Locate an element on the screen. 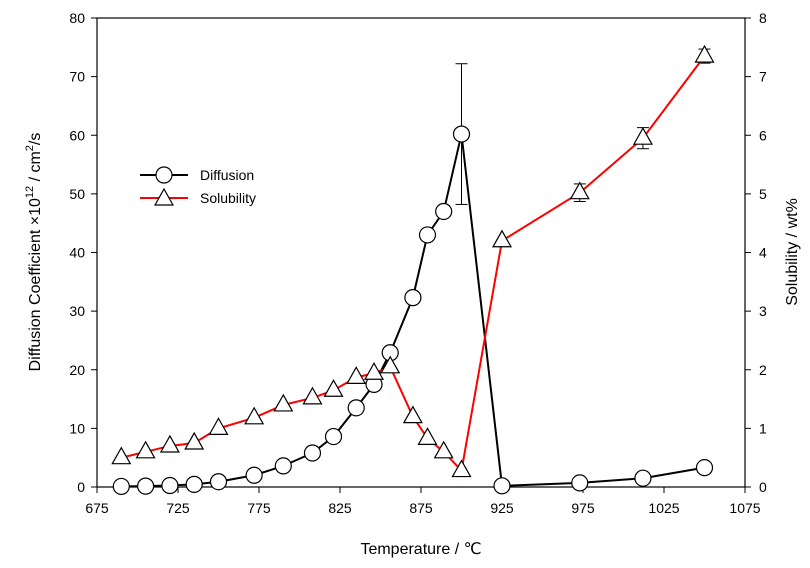  x-tick-label: 875 is located at coordinates (421, 508).